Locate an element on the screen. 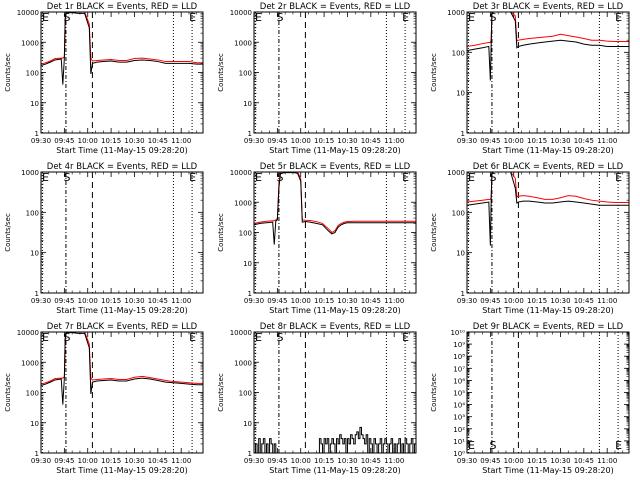 This screenshot has height=480, width=640. y-tick-label: 10⁴ is located at coordinates (459, 406).